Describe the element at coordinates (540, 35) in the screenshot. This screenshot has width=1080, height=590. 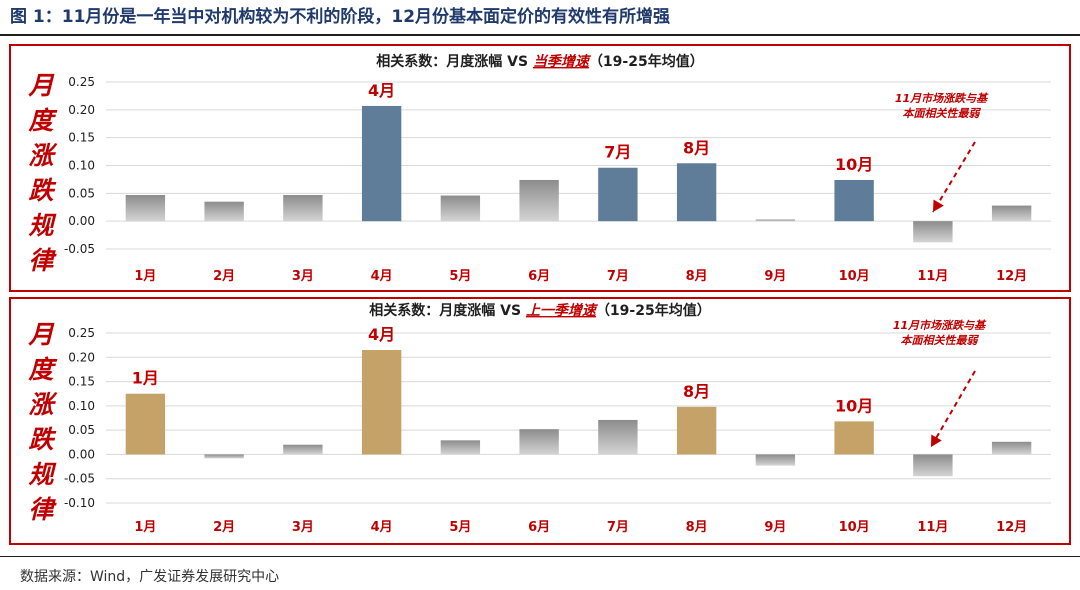
I see `top-rule` at that location.